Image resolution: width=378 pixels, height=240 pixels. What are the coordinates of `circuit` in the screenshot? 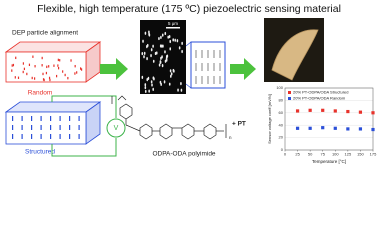 It's located at (88, 126).